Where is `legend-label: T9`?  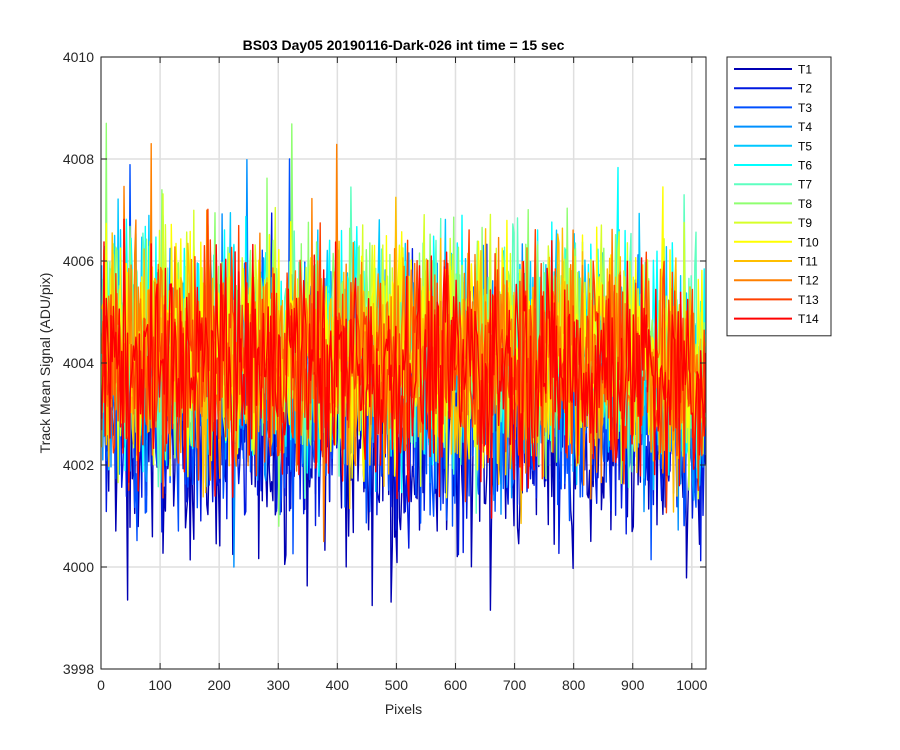 legend-label: T9 is located at coordinates (805, 223).